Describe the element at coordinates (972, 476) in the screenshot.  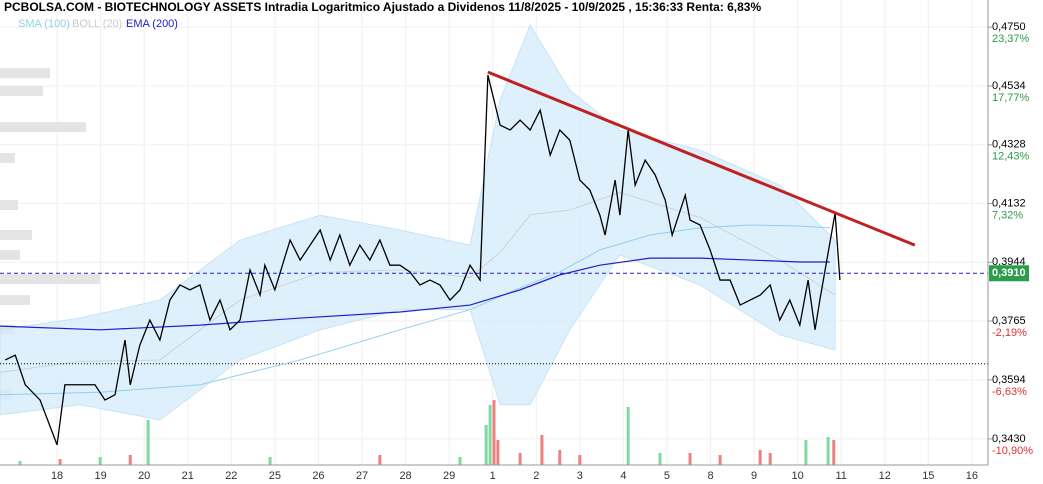
I see `x-tick-label: 16` at that location.